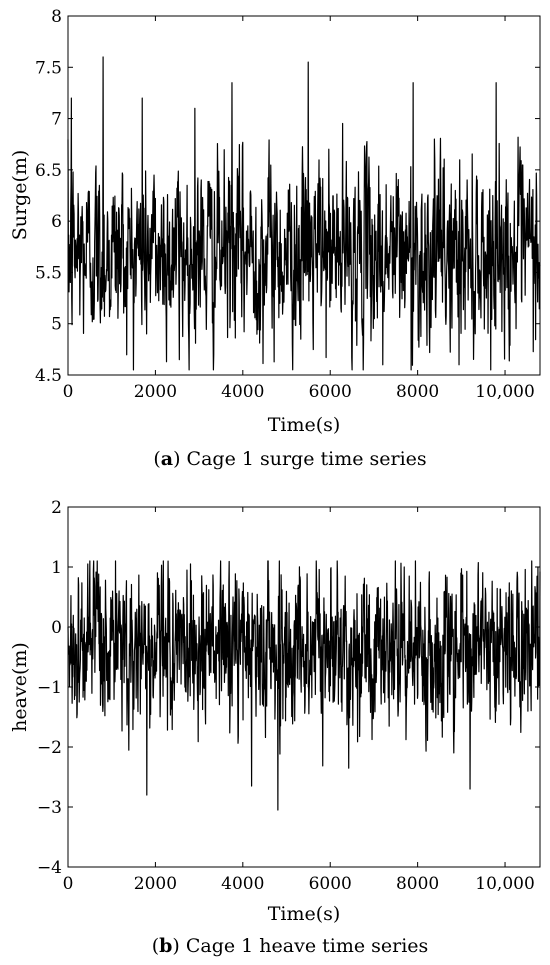 The width and height of the screenshot is (550, 965). I want to click on y-tick-label: 6.5, so click(48, 171).